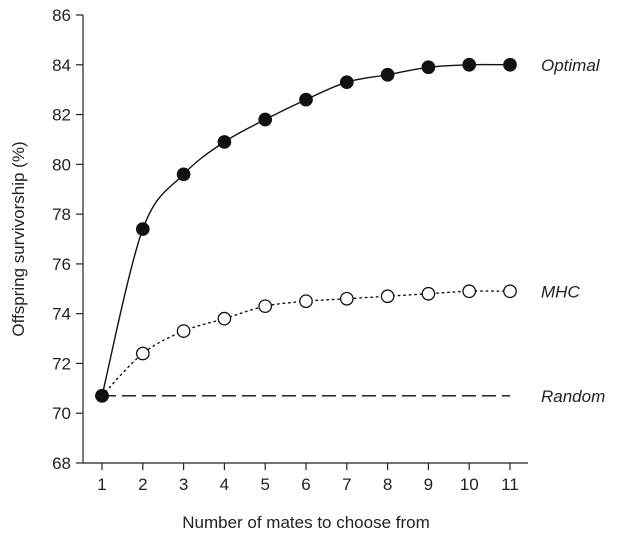 The width and height of the screenshot is (620, 533). I want to click on y-tick-label: 72, so click(61, 363).